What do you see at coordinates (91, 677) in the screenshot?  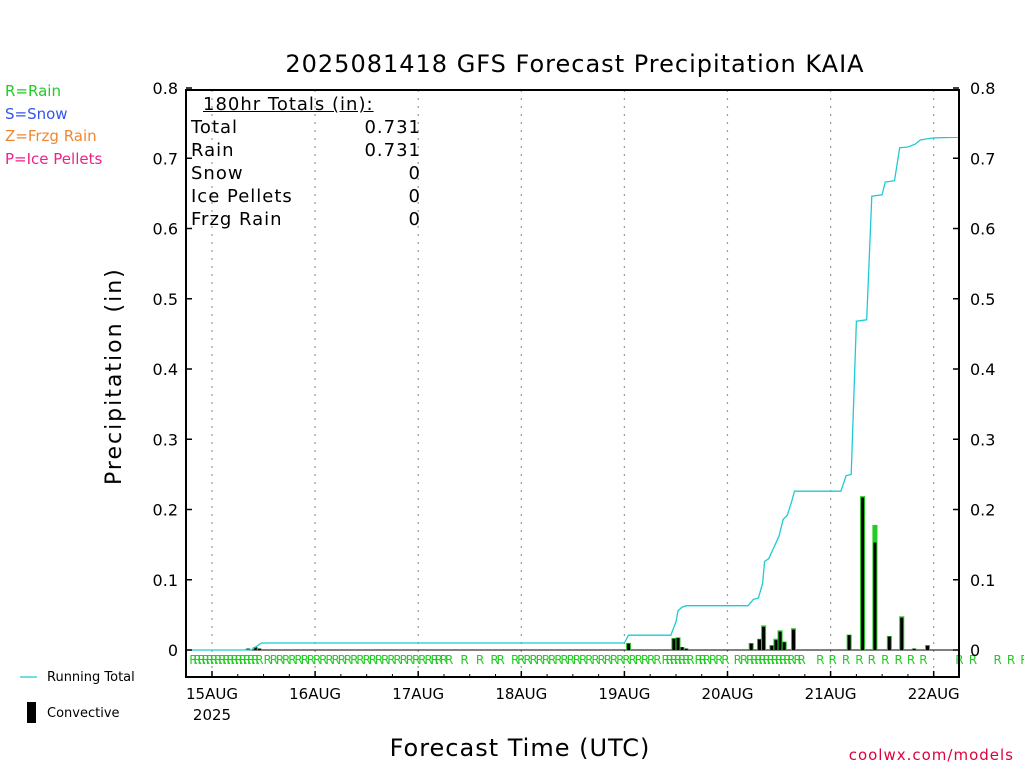 I see `running-total-legend-label: Running Total` at bounding box center [91, 677].